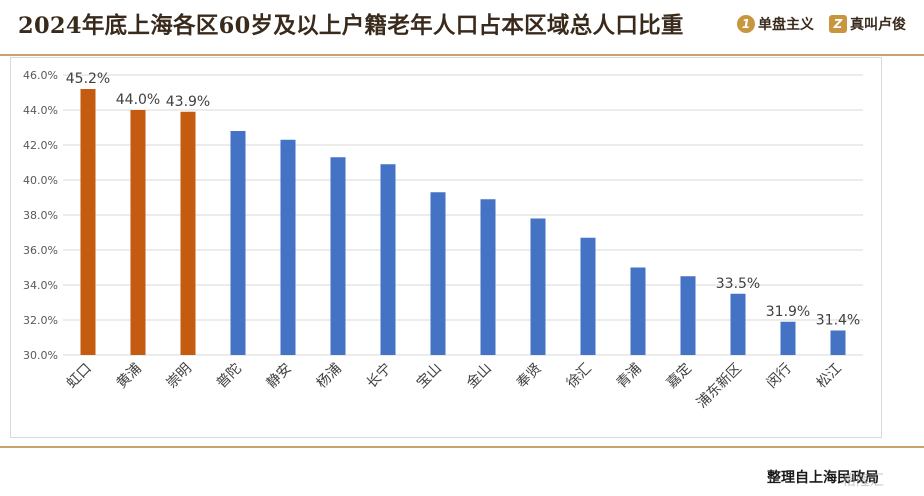  I want to click on watermark: 格隆汇, so click(863, 481).